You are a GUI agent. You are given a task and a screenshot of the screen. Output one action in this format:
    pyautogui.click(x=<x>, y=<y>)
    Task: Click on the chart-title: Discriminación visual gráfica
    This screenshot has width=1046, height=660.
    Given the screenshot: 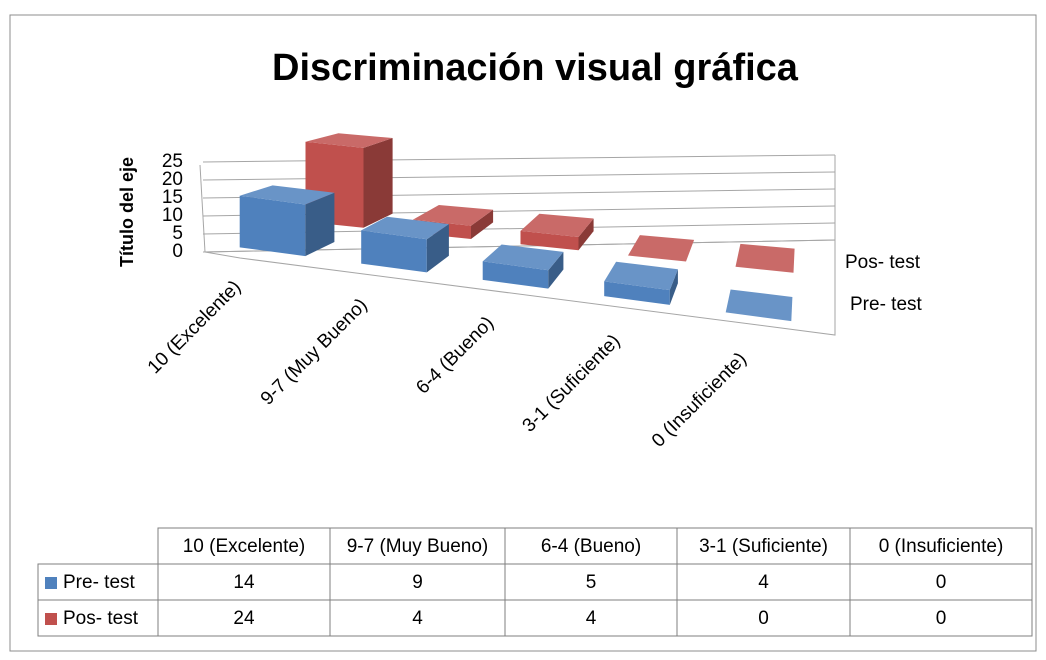 What is the action you would take?
    pyautogui.click(x=535, y=68)
    